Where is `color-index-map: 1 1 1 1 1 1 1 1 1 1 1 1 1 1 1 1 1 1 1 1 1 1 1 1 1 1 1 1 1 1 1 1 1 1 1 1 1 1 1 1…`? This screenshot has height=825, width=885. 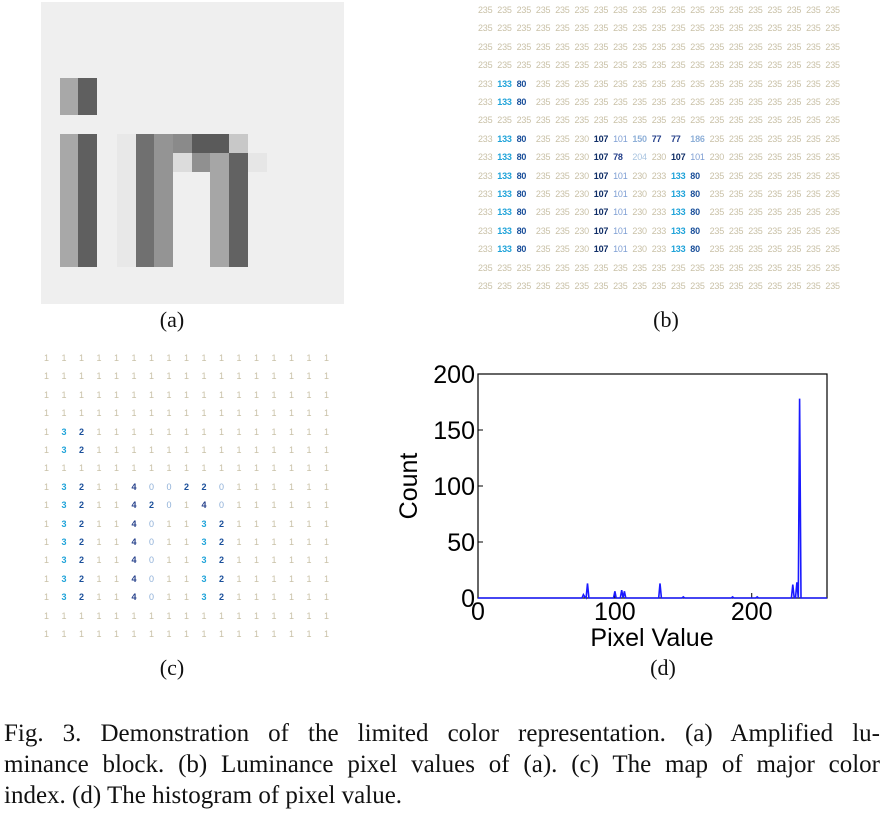
color-index-map: 1 1 1 1 1 1 1 1 1 1 1 1 1 1 1 1 1 1 1 1 1 1 1 1 1 1 1 1 1 1 1 1 1 1 1 1 1 1 1 1… is located at coordinates (194, 498).